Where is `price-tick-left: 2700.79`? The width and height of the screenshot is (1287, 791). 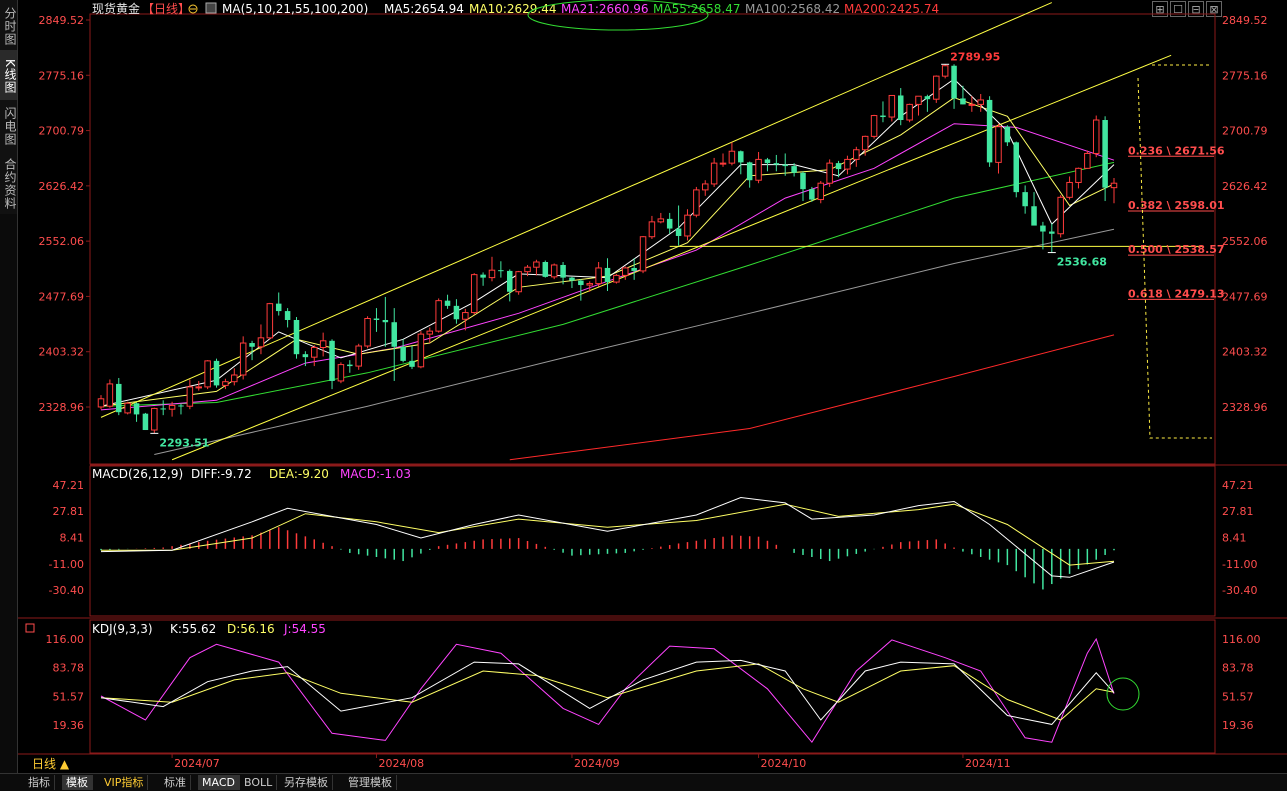 price-tick-left: 2700.79 is located at coordinates (62, 131).